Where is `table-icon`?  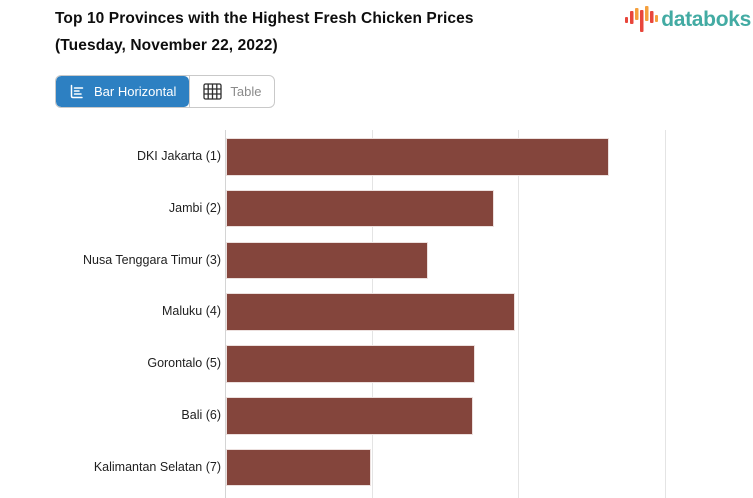
table-icon is located at coordinates (213, 91).